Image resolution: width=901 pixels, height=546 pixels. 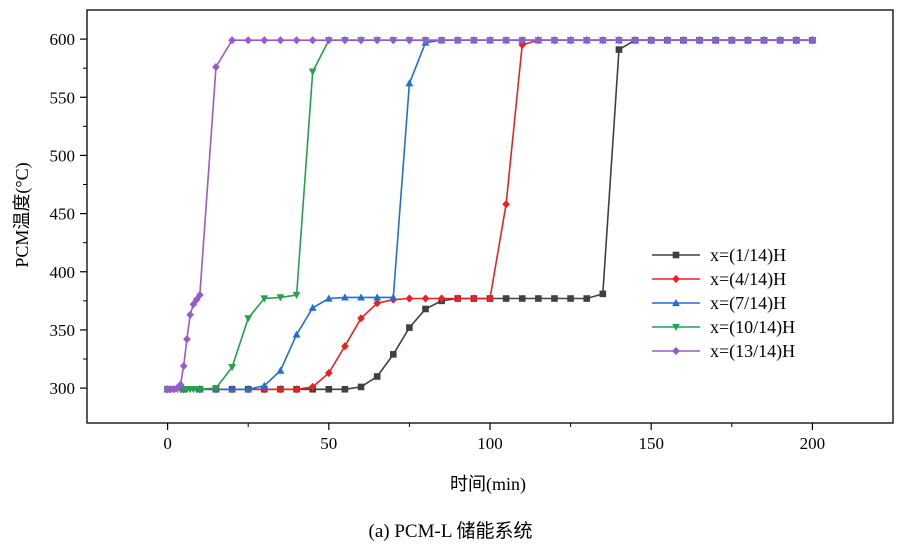 What do you see at coordinates (328, 443) in the screenshot?
I see `x-tick-label: 50` at bounding box center [328, 443].